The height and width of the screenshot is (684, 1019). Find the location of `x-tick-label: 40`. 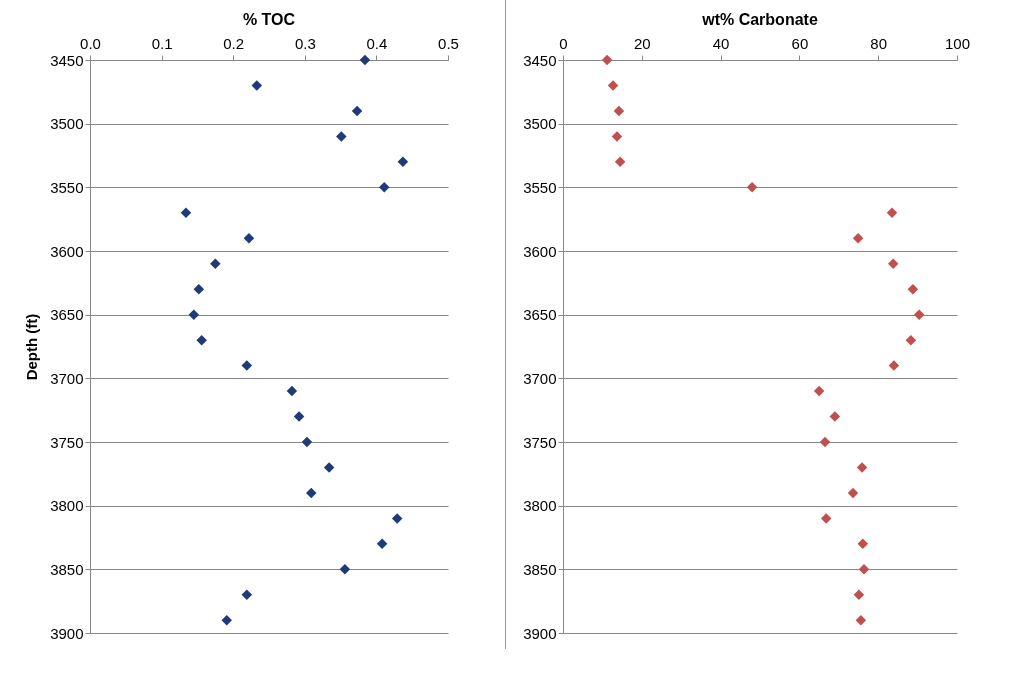

x-tick-label: 40 is located at coordinates (721, 43).